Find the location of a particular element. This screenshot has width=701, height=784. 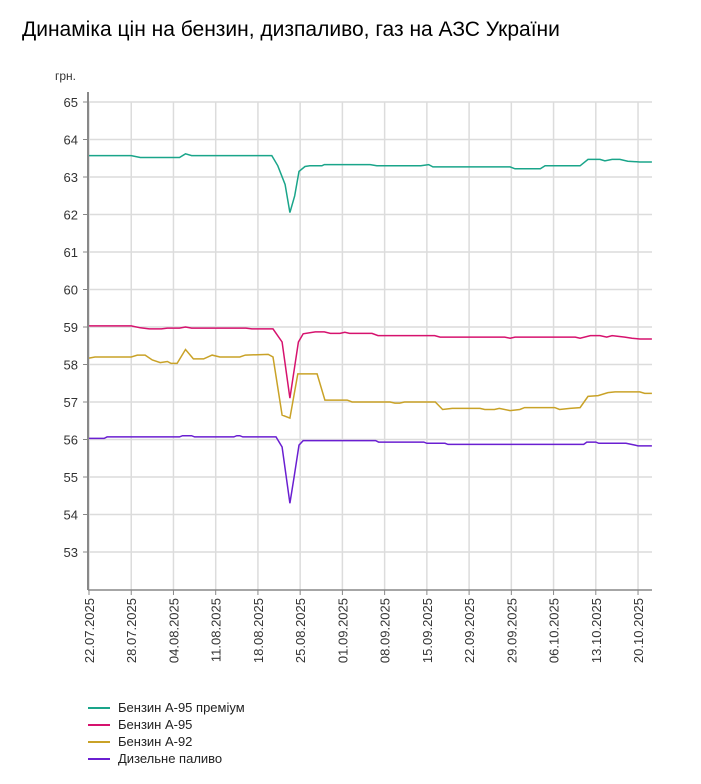

x-tick-label: 20.10.2025 is located at coordinates (638, 630).